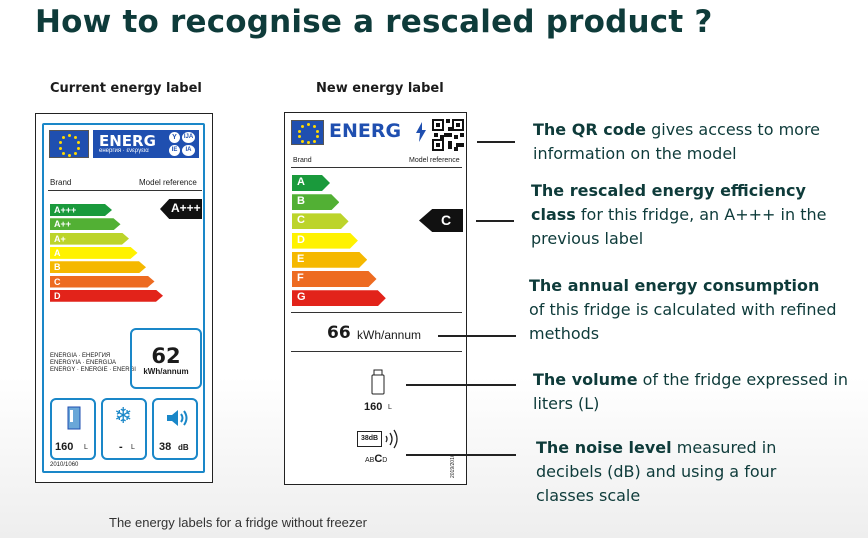  I want to click on current-noise-box: 38 dB, so click(175, 429).